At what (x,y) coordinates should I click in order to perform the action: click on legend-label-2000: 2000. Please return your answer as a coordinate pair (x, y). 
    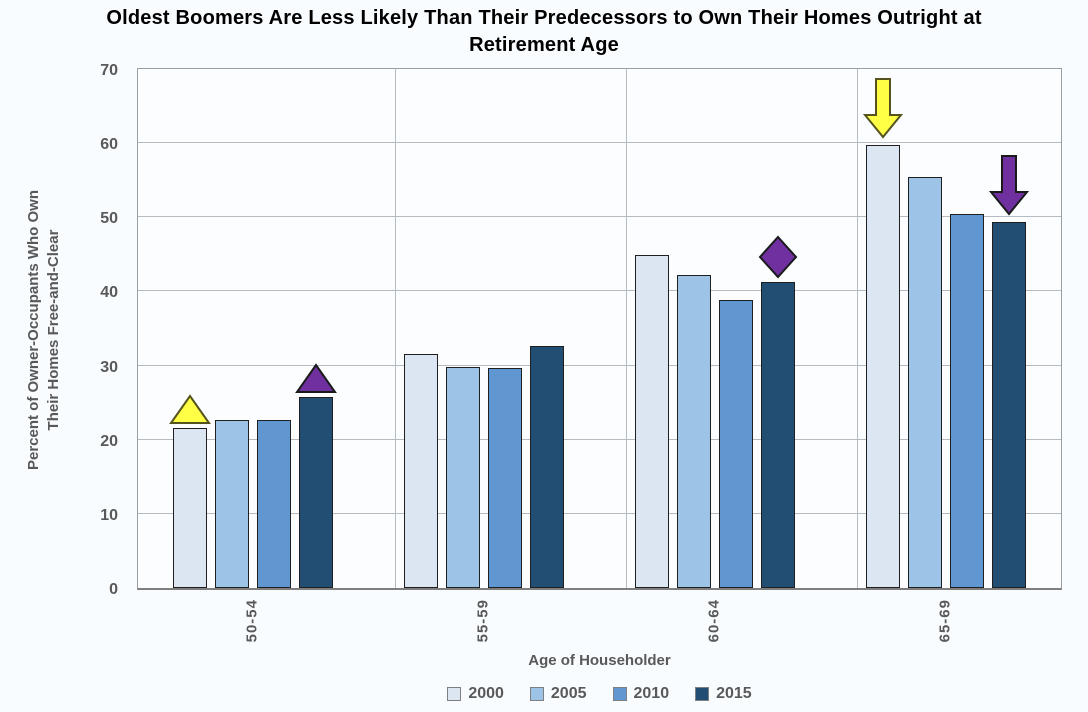
    Looking at the image, I should click on (486, 693).